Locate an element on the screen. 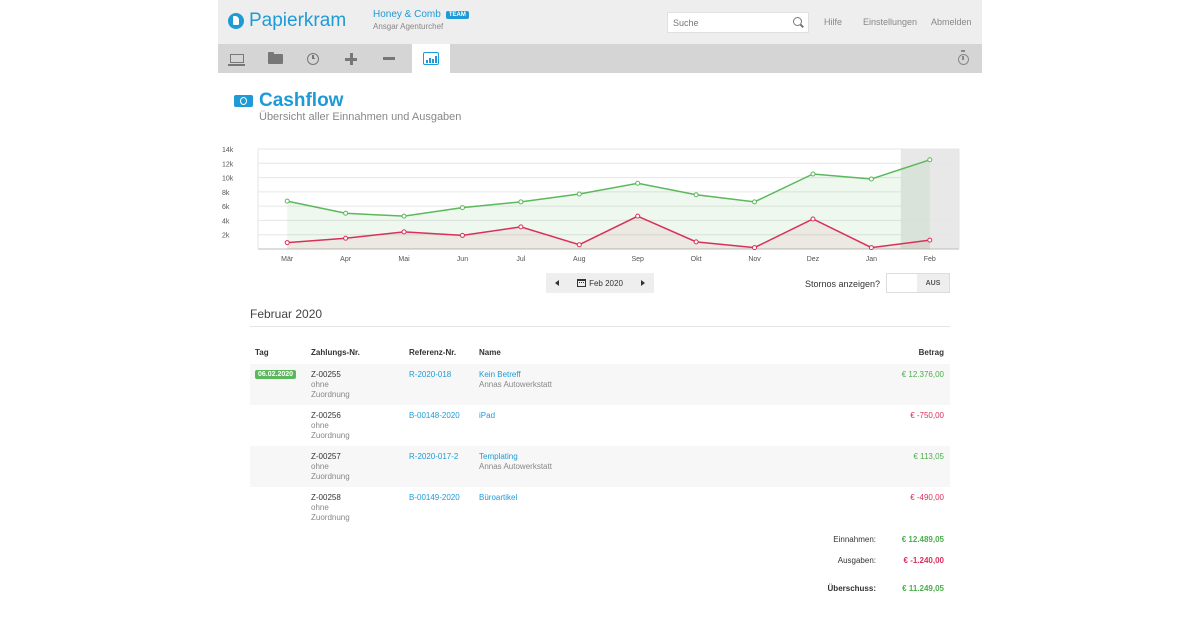 The width and height of the screenshot is (1200, 628). search-box is located at coordinates (738, 22).